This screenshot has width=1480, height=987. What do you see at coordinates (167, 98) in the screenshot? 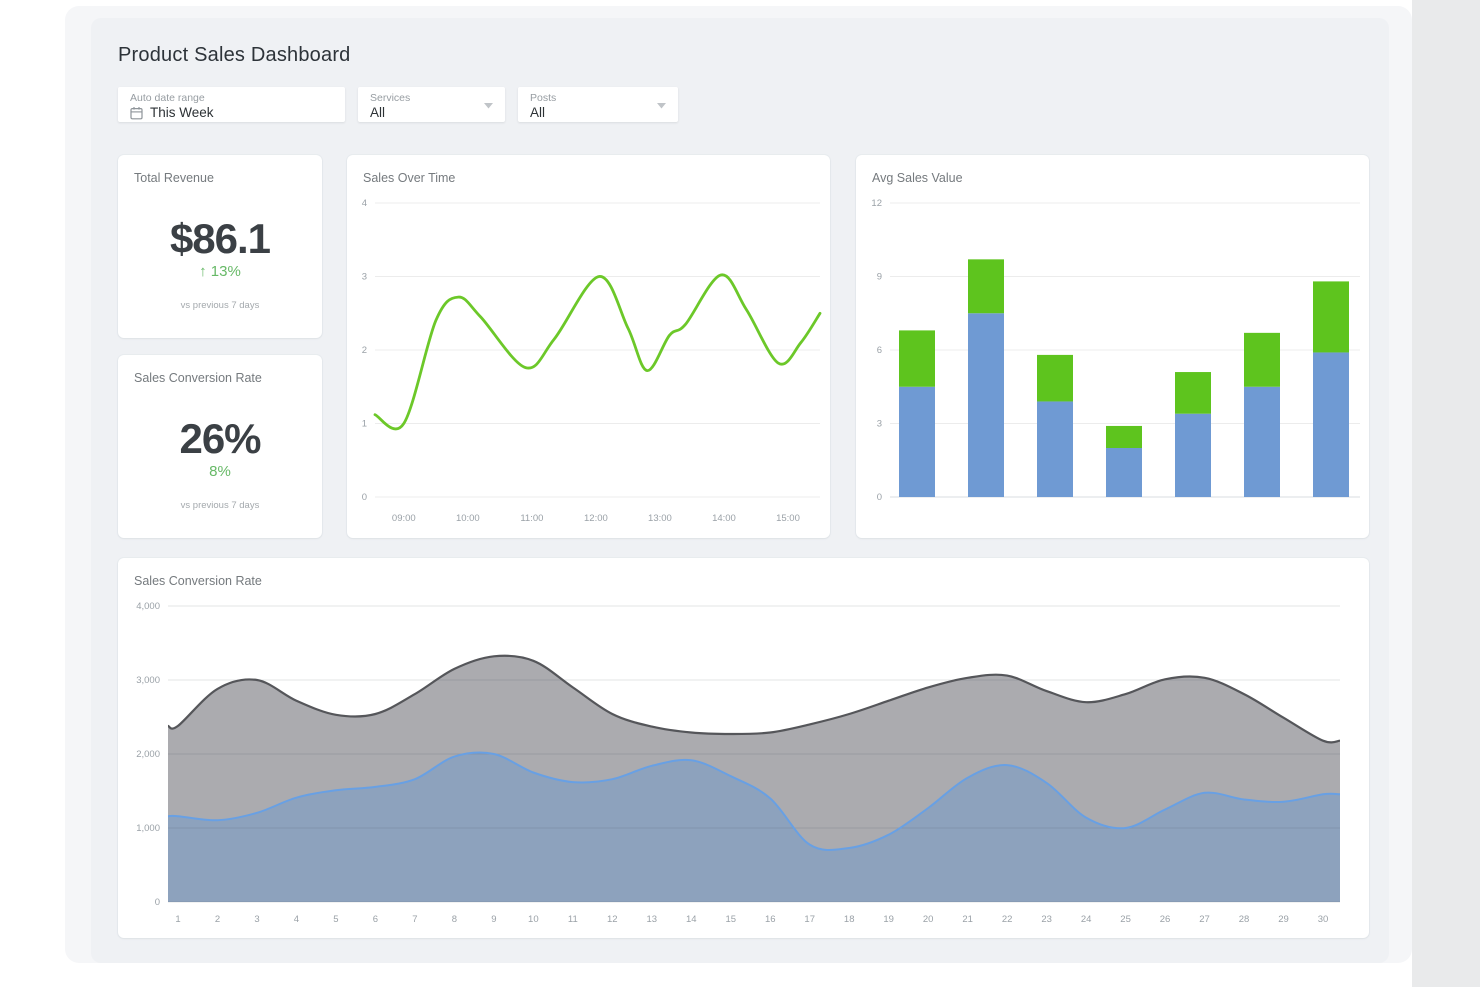
I see `date-range-label: Auto date range` at bounding box center [167, 98].